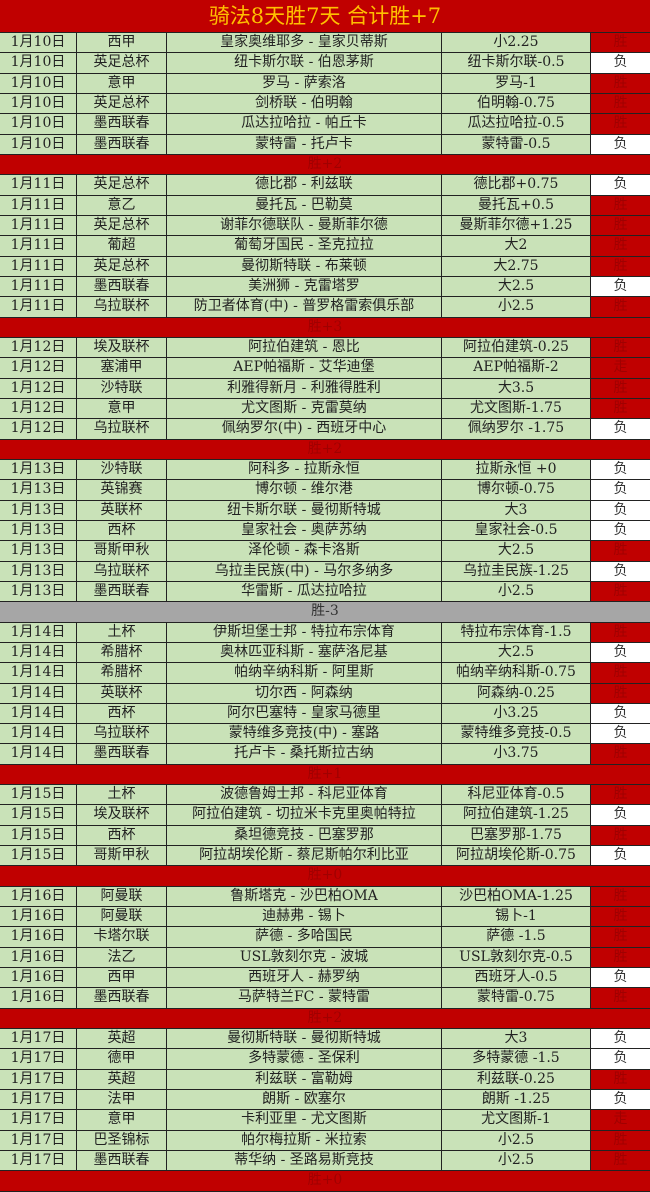  I want to click on handicap-cell: 帕纳辛纳科斯-0.75, so click(516, 673).